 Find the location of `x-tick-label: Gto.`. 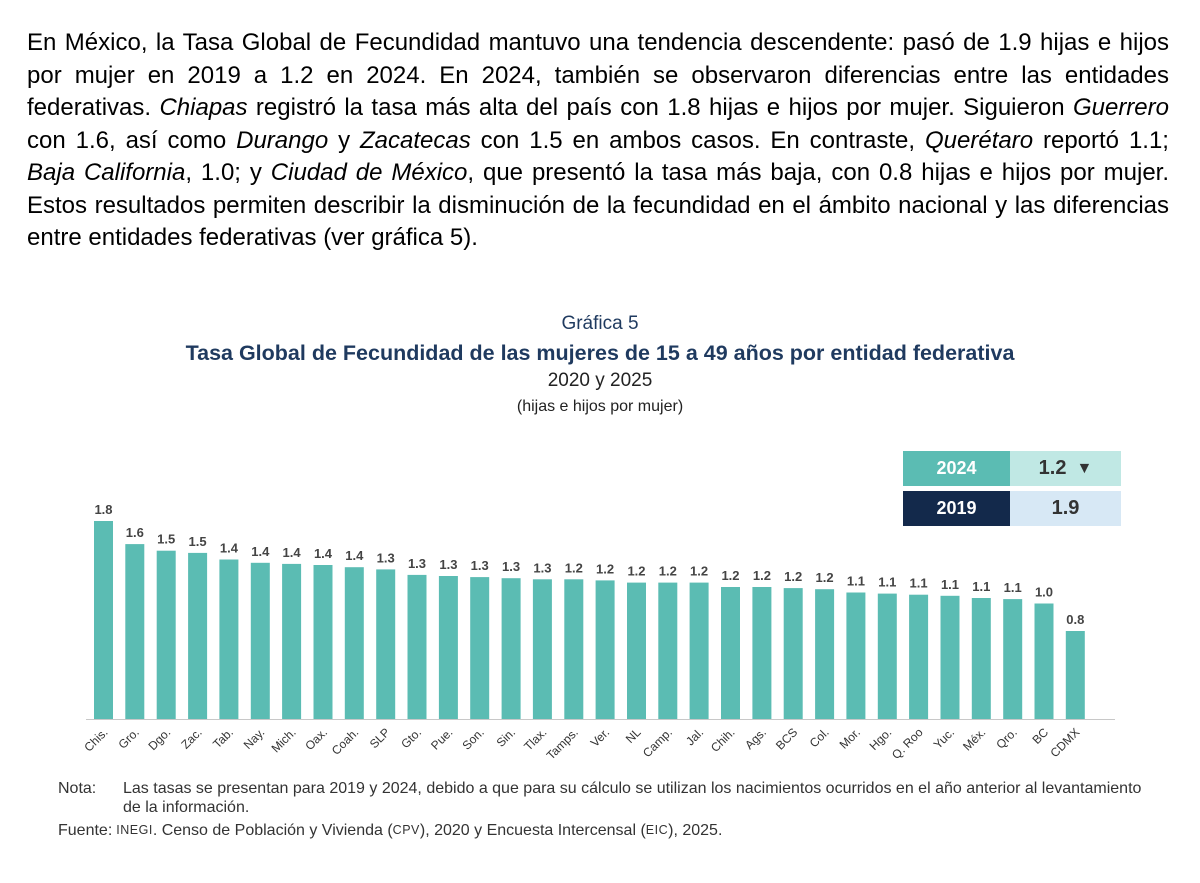

x-tick-label: Gto. is located at coordinates (411, 738).